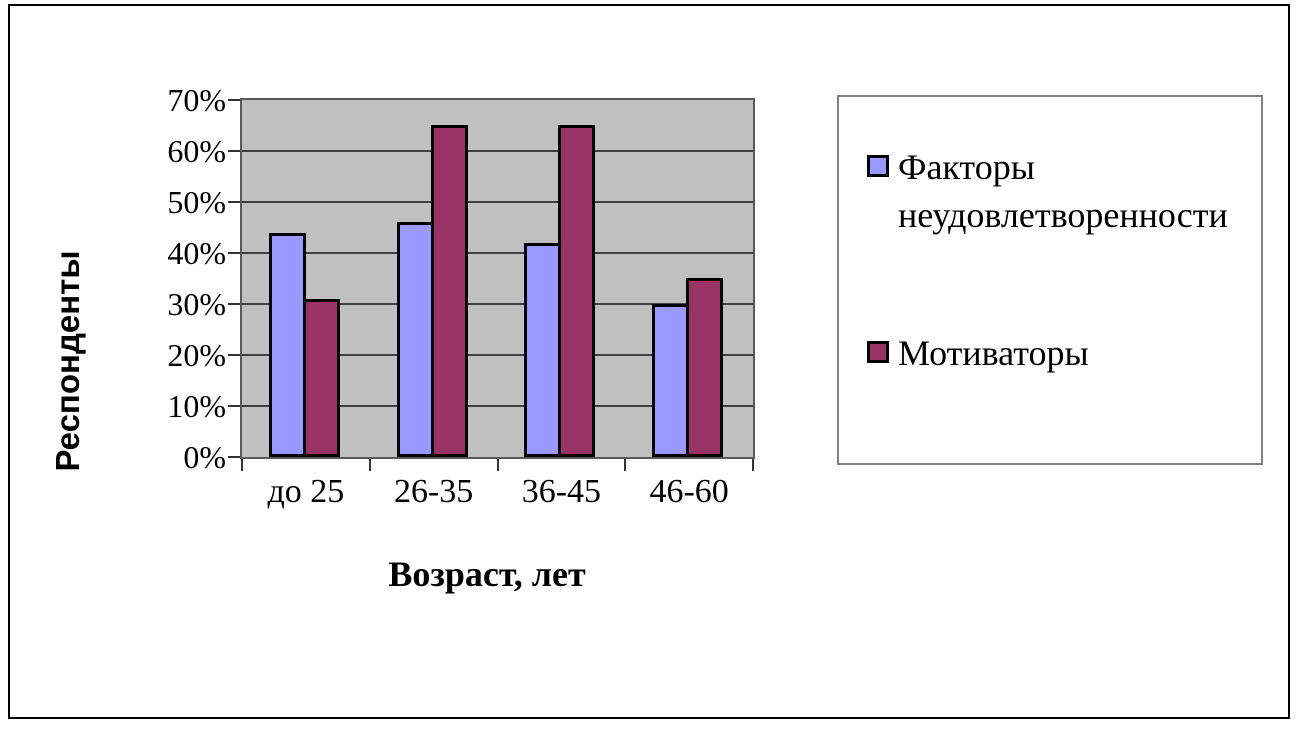 The height and width of the screenshot is (737, 1304). What do you see at coordinates (196, 355) in the screenshot?
I see `y-tick-label: 20%` at bounding box center [196, 355].